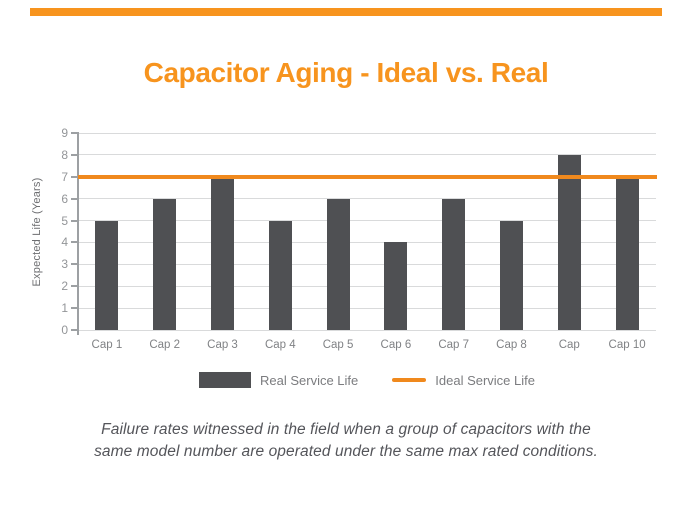 This screenshot has height=514, width=692. I want to click on gridline-y1, so click(367, 308).